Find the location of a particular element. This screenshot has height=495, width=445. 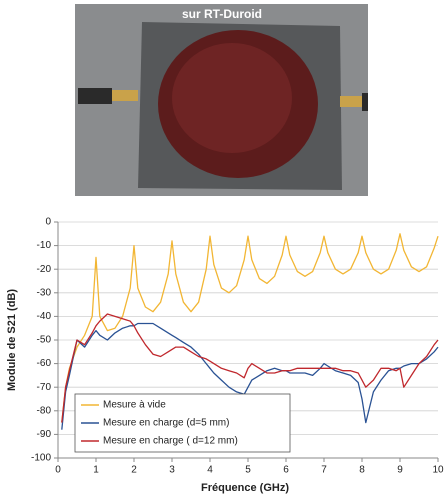

x-tick-label: 1 is located at coordinates (96, 470).